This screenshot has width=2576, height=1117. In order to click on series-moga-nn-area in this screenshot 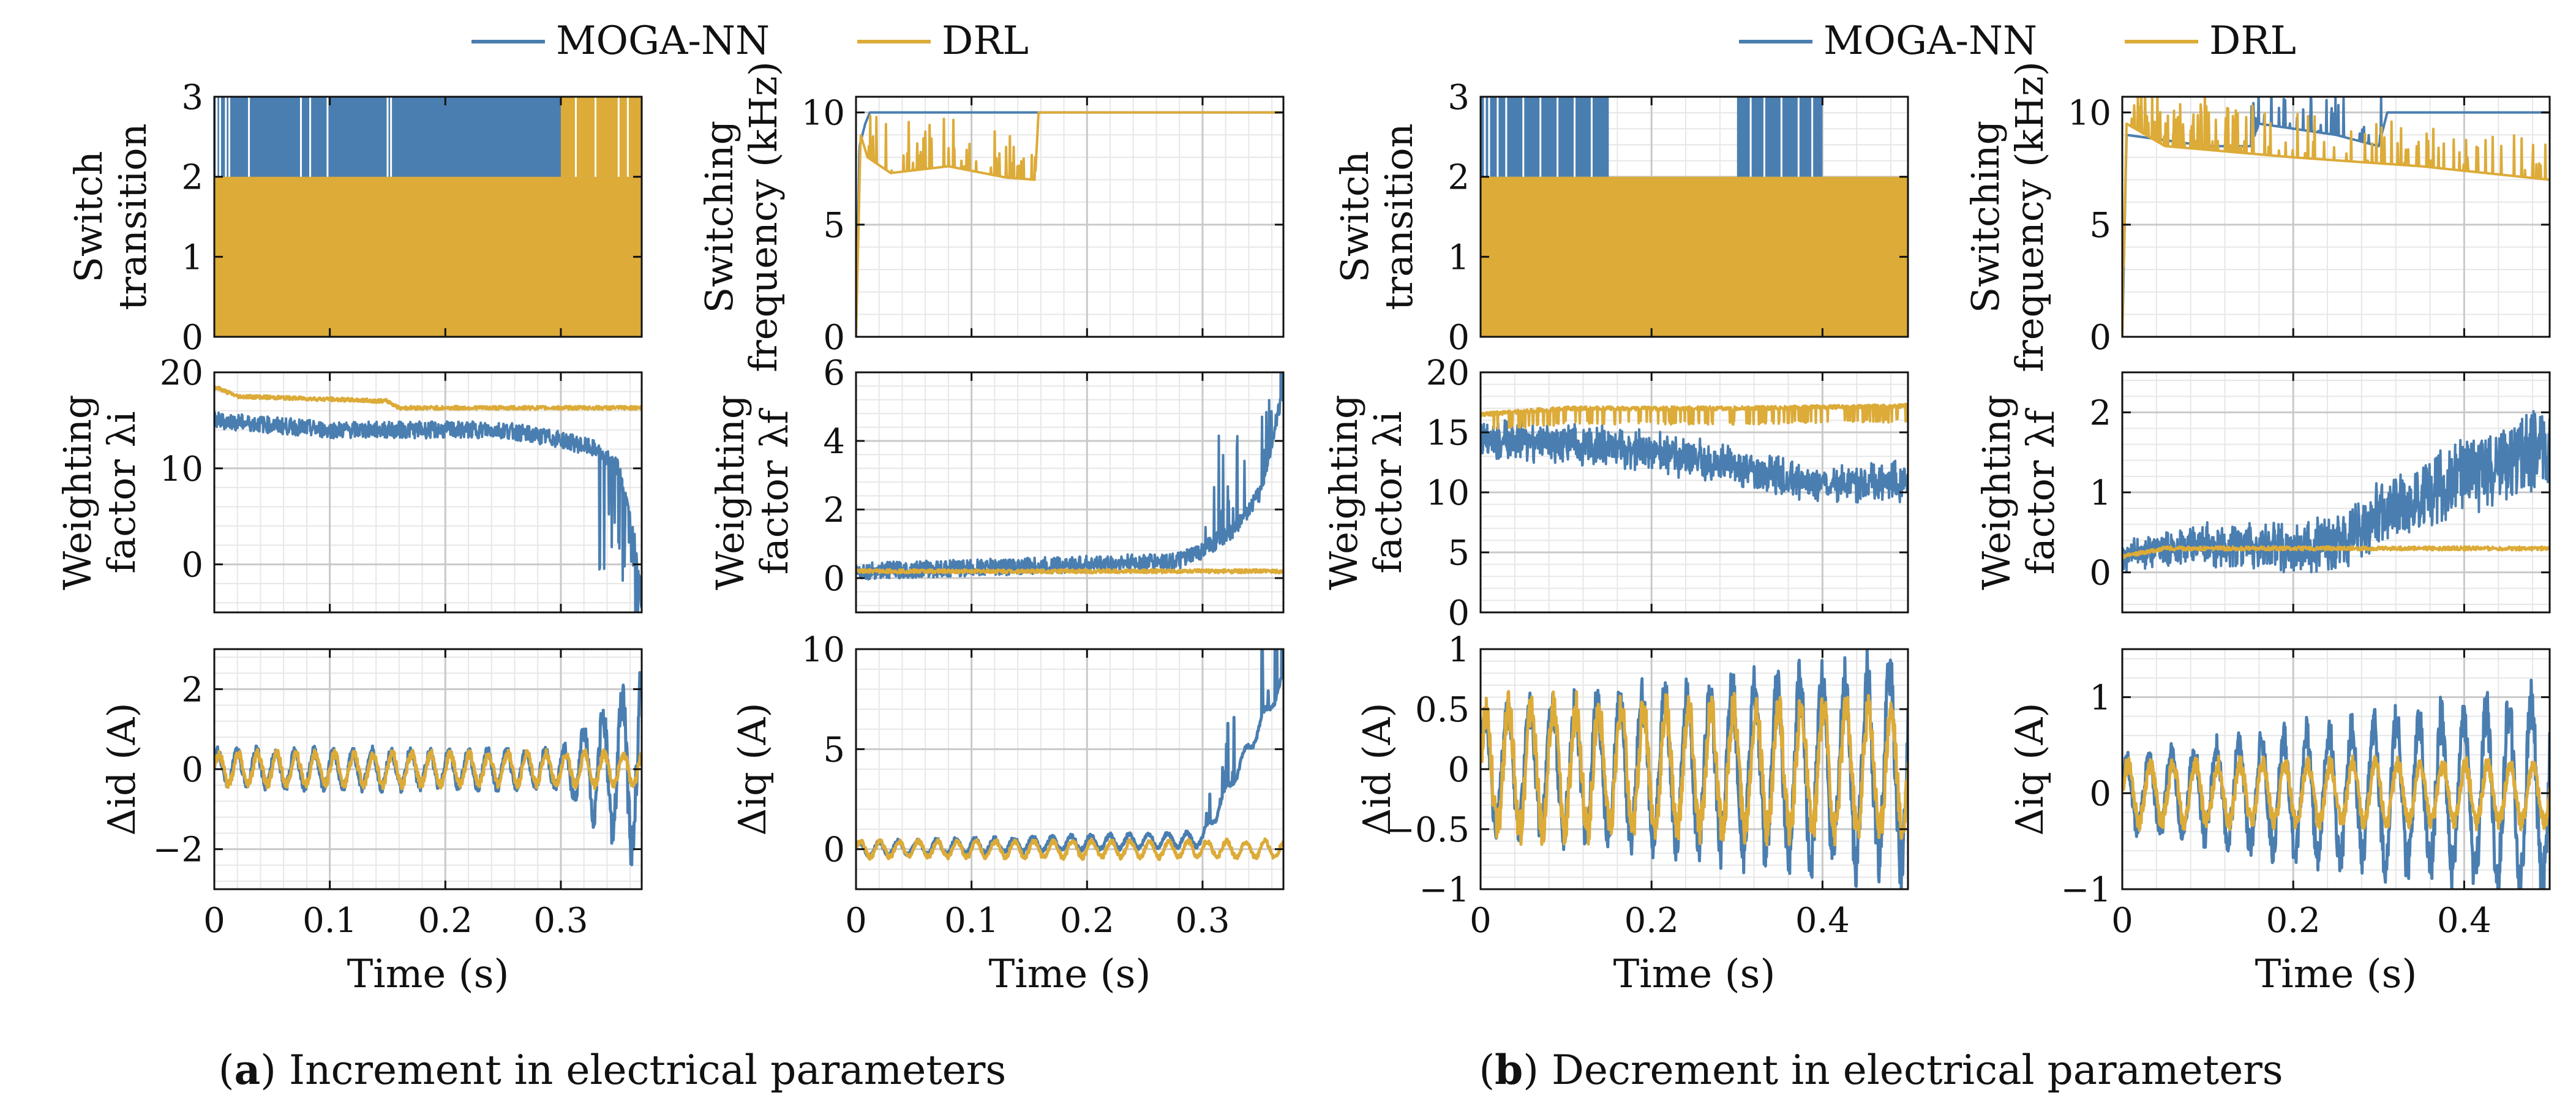, I will do `click(1545, 137)`.